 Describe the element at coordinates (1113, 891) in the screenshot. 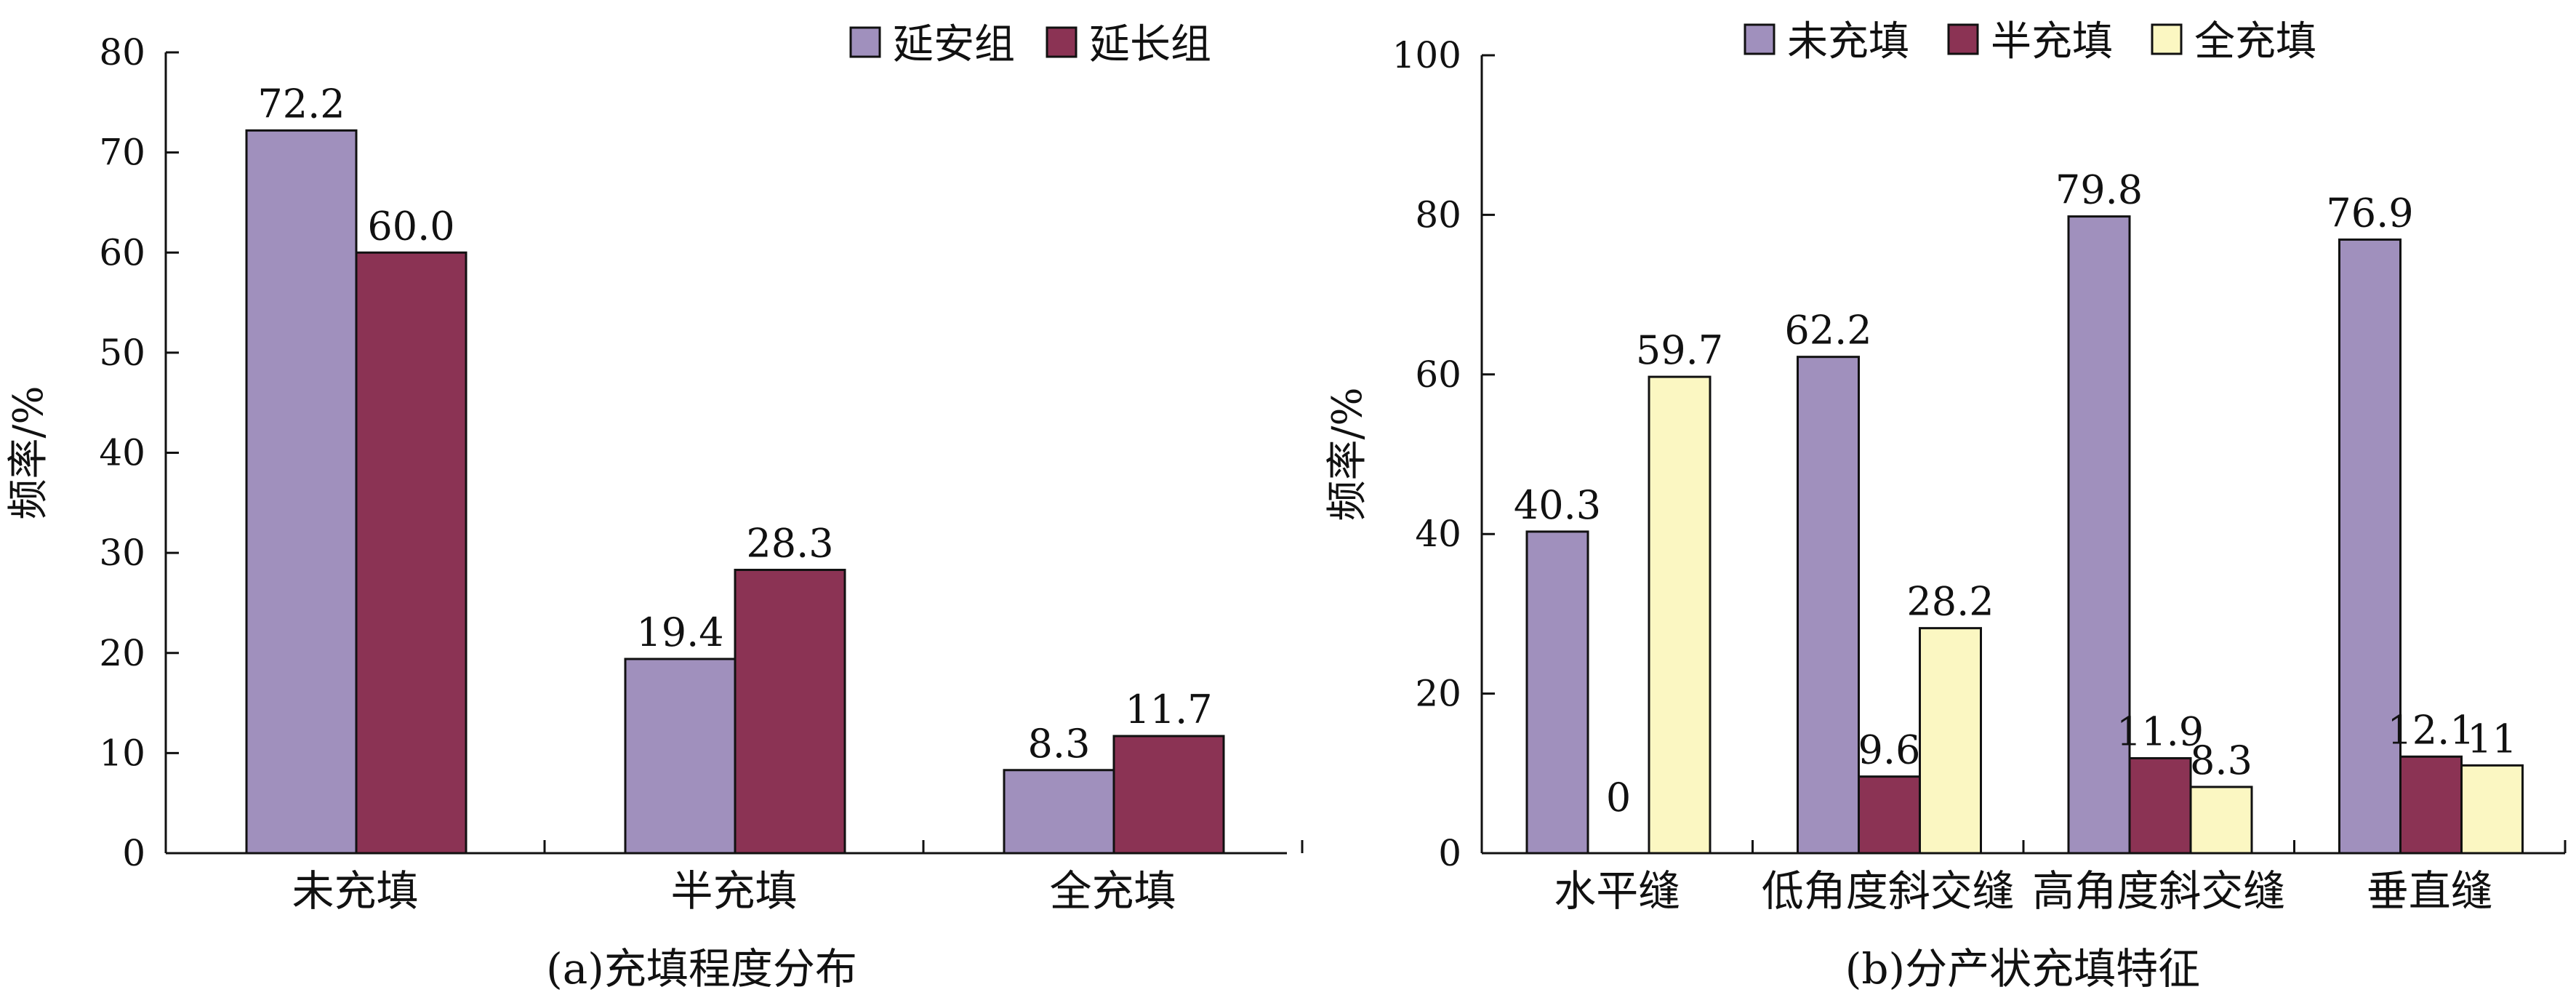

I see `x-category-label: 全充填` at that location.